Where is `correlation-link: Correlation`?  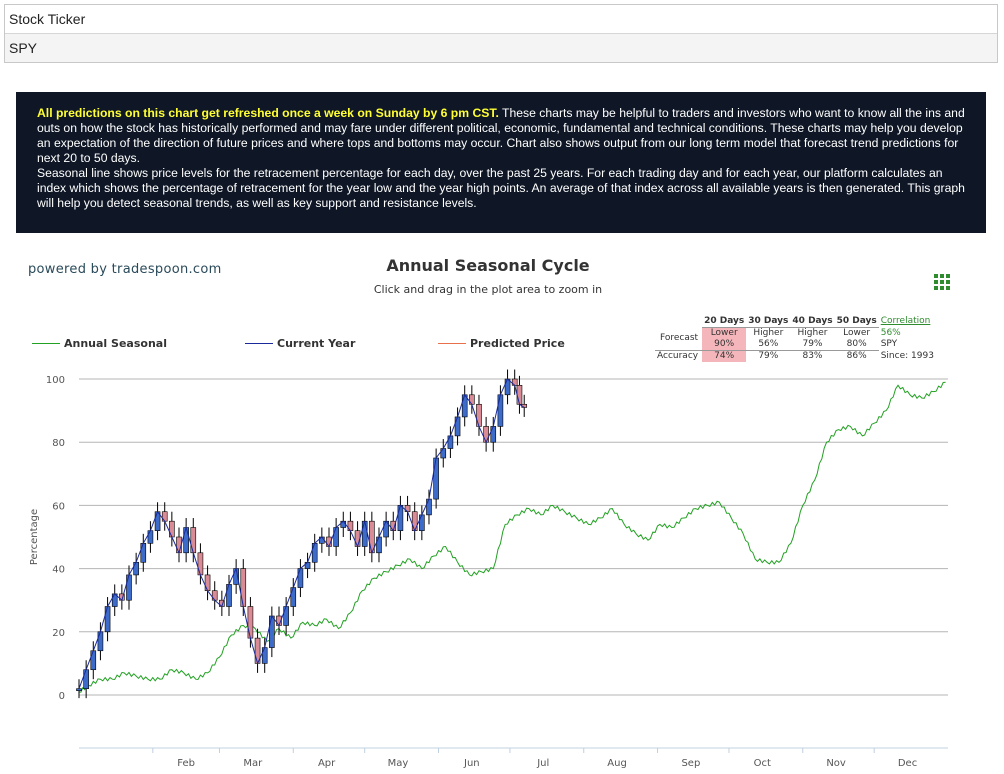 correlation-link: Correlation is located at coordinates (905, 321).